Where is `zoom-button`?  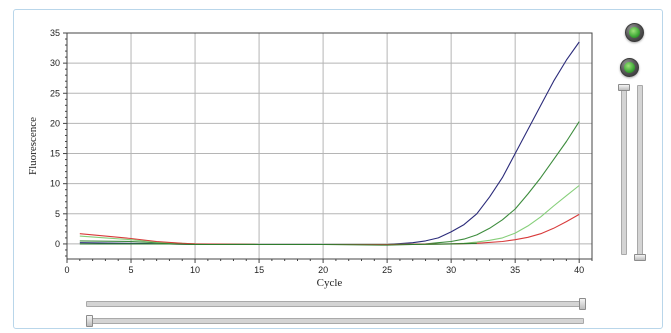
zoom-button is located at coordinates (629, 67).